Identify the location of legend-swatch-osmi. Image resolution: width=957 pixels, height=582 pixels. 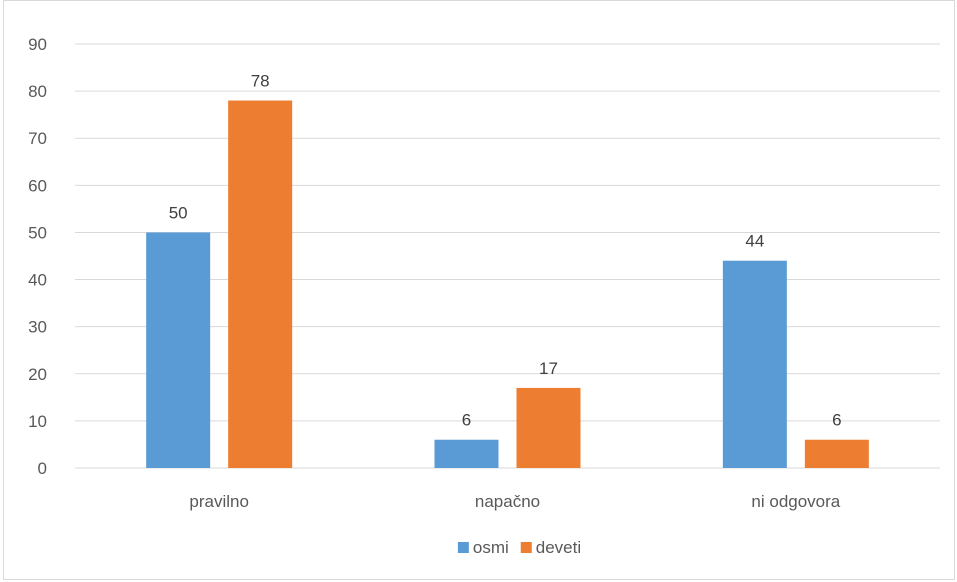
(463, 547).